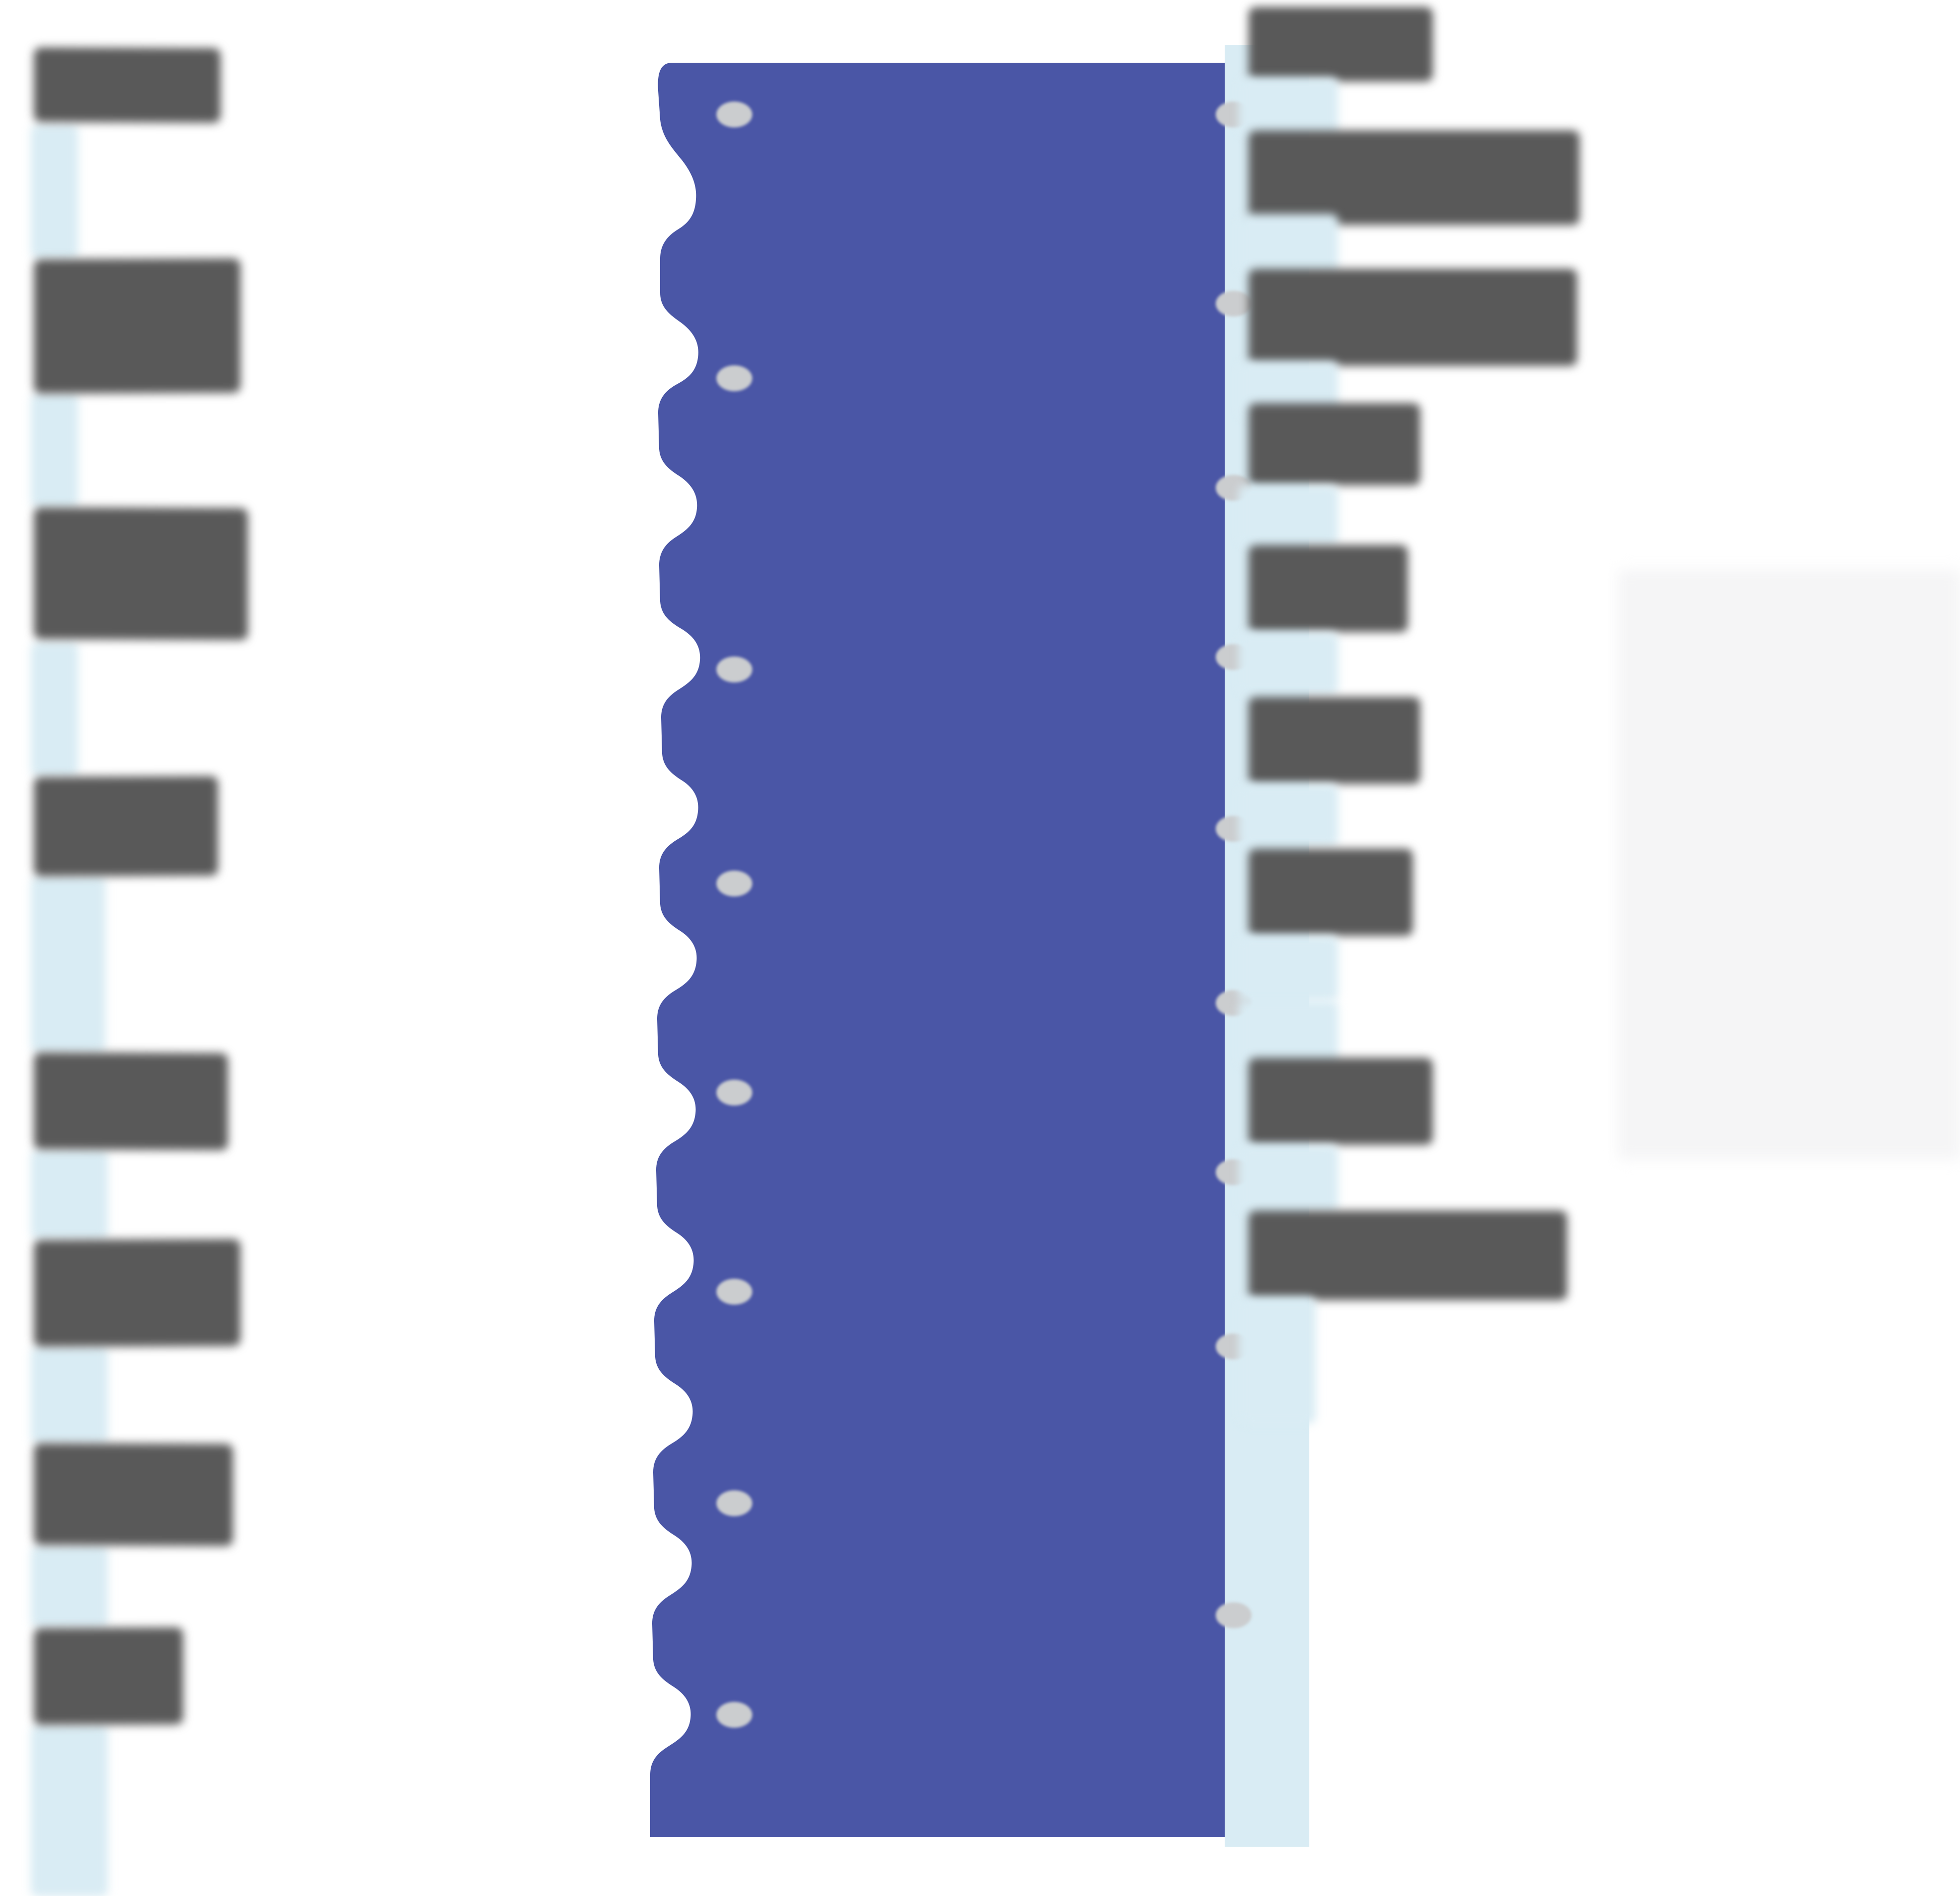 The image size is (1960, 1896). What do you see at coordinates (124, 948) in the screenshot?
I see `left-category-axis` at bounding box center [124, 948].